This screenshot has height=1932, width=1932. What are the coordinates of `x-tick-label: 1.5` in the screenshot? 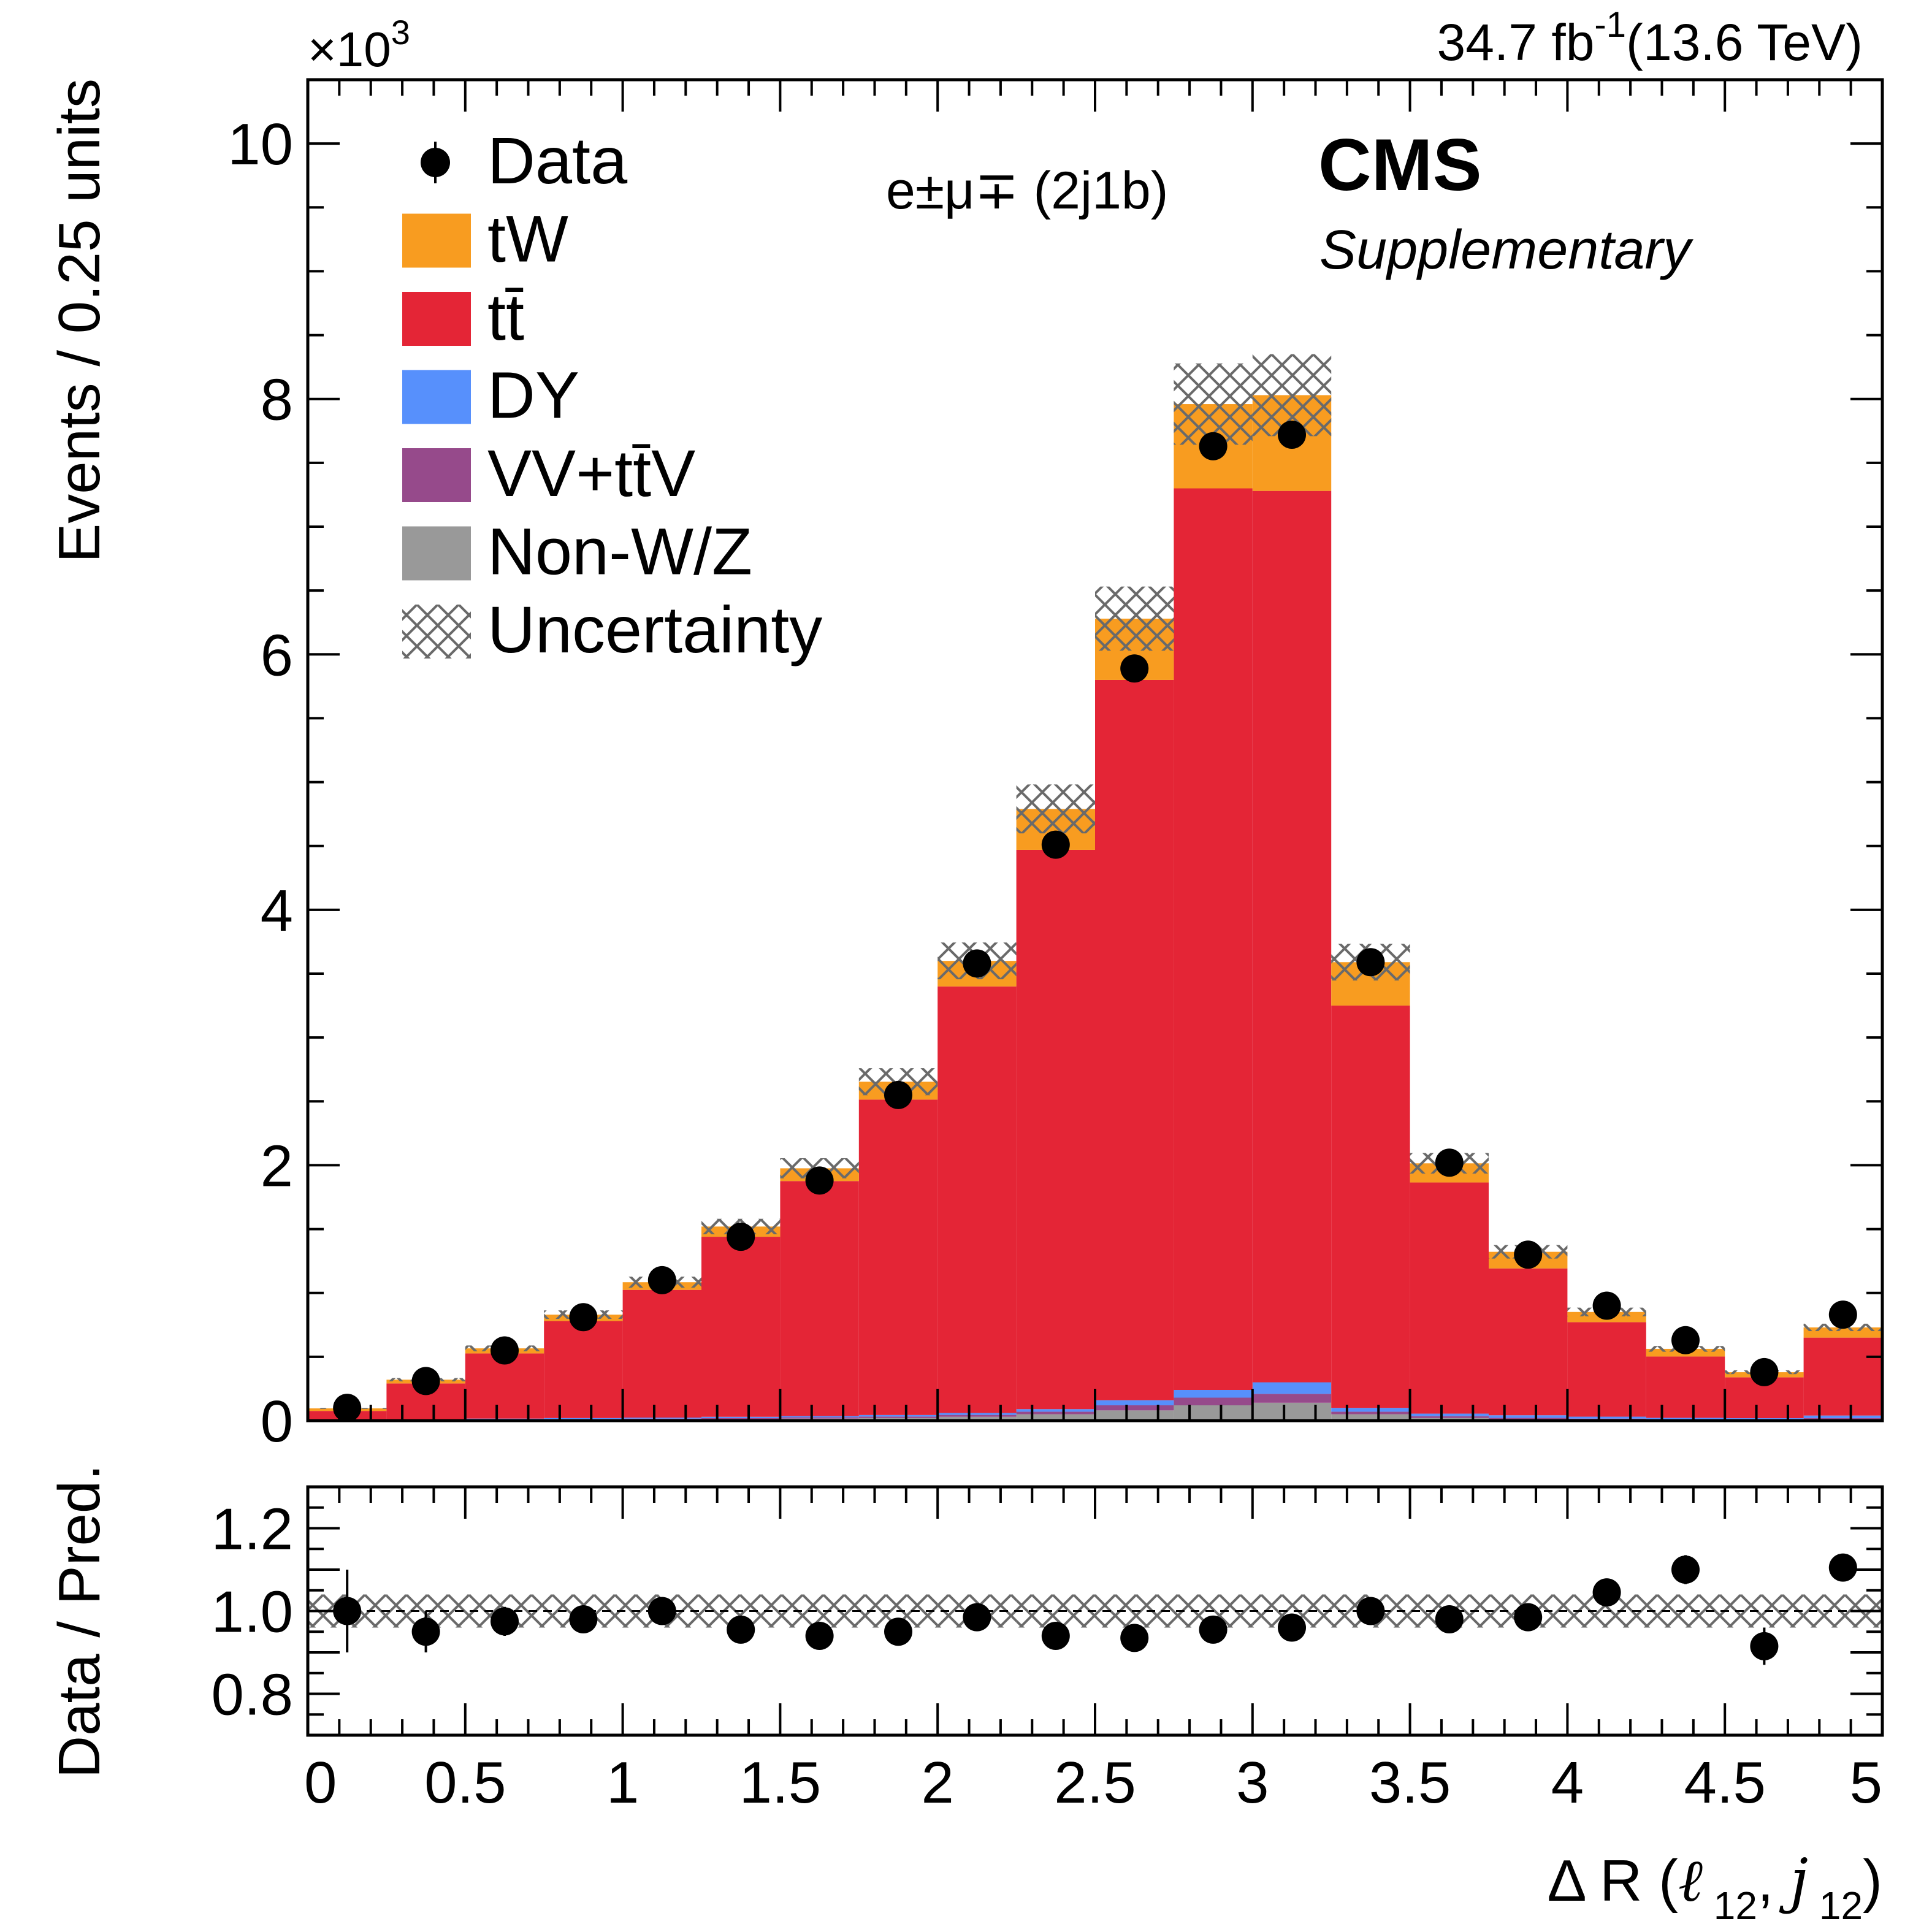 It's located at (780, 1783).